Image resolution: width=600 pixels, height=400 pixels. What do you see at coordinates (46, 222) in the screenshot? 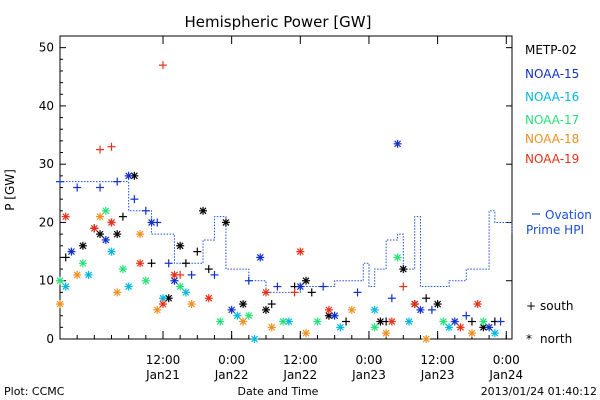
I see `y-tick-label: 20` at bounding box center [46, 222].